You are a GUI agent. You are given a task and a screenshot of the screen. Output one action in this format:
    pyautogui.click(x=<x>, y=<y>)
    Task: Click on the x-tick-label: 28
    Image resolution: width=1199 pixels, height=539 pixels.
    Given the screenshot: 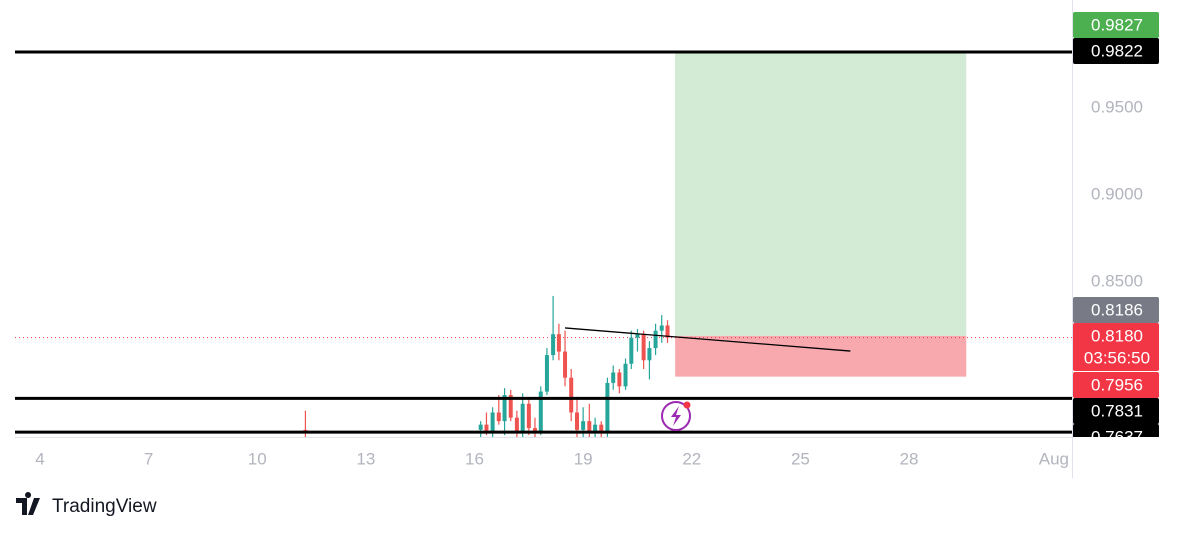 What is the action you would take?
    pyautogui.click(x=909, y=458)
    